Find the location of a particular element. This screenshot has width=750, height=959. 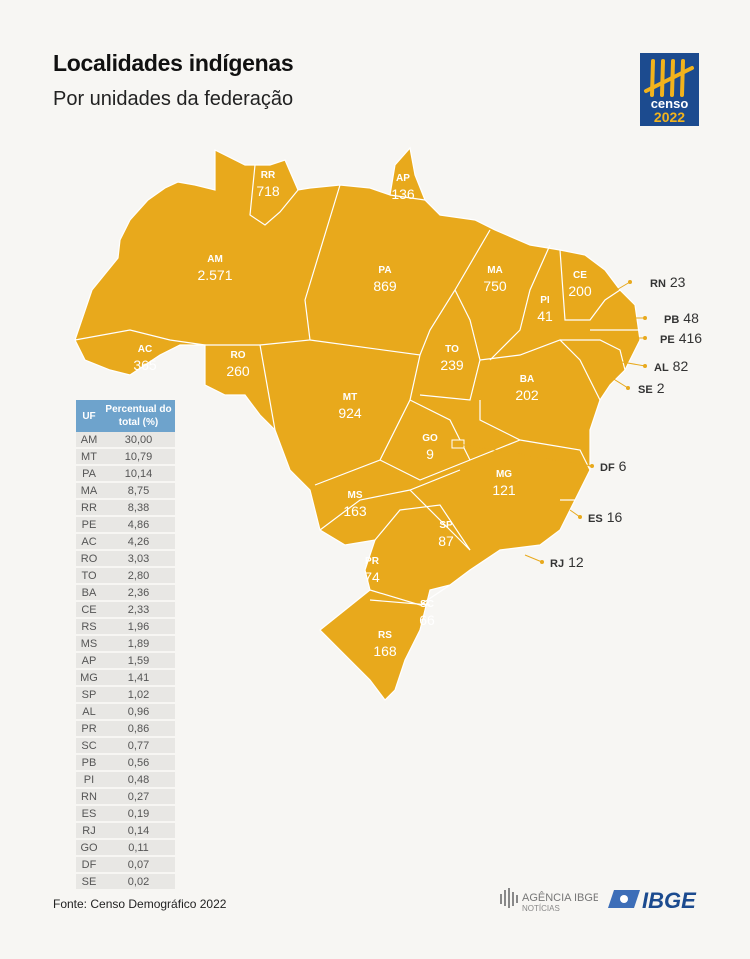

uf-cell: ES is located at coordinates (89, 814).